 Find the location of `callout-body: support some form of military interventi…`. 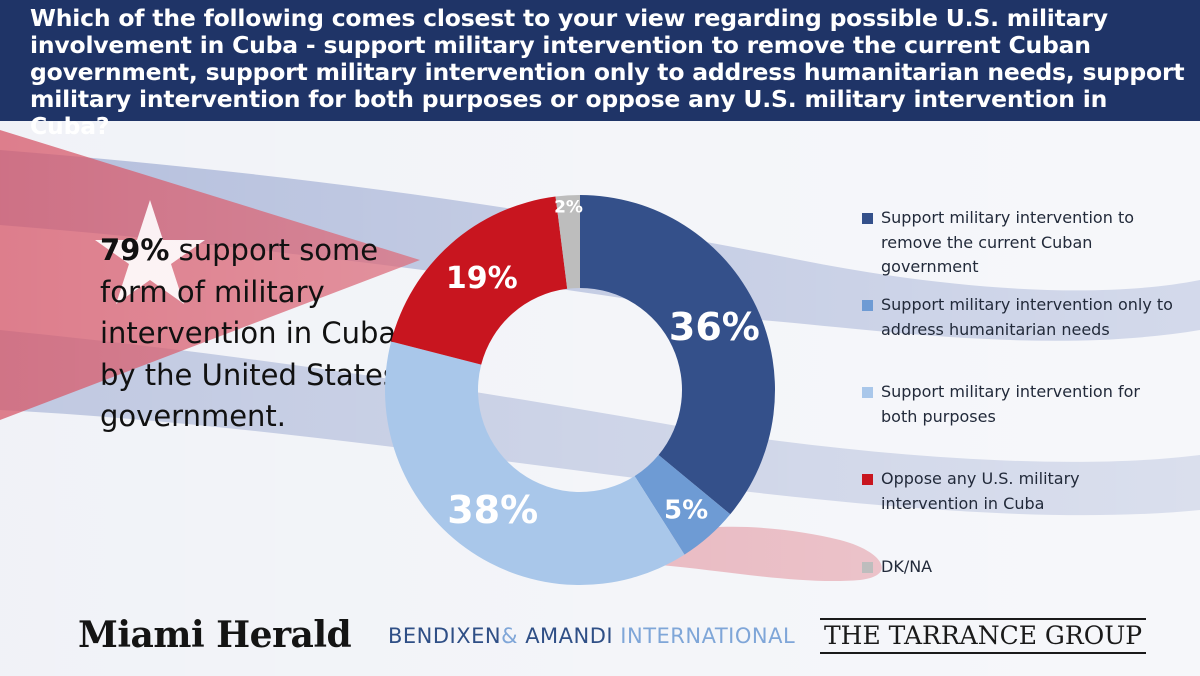

callout-body: support some form of military interventi… is located at coordinates (249, 333).